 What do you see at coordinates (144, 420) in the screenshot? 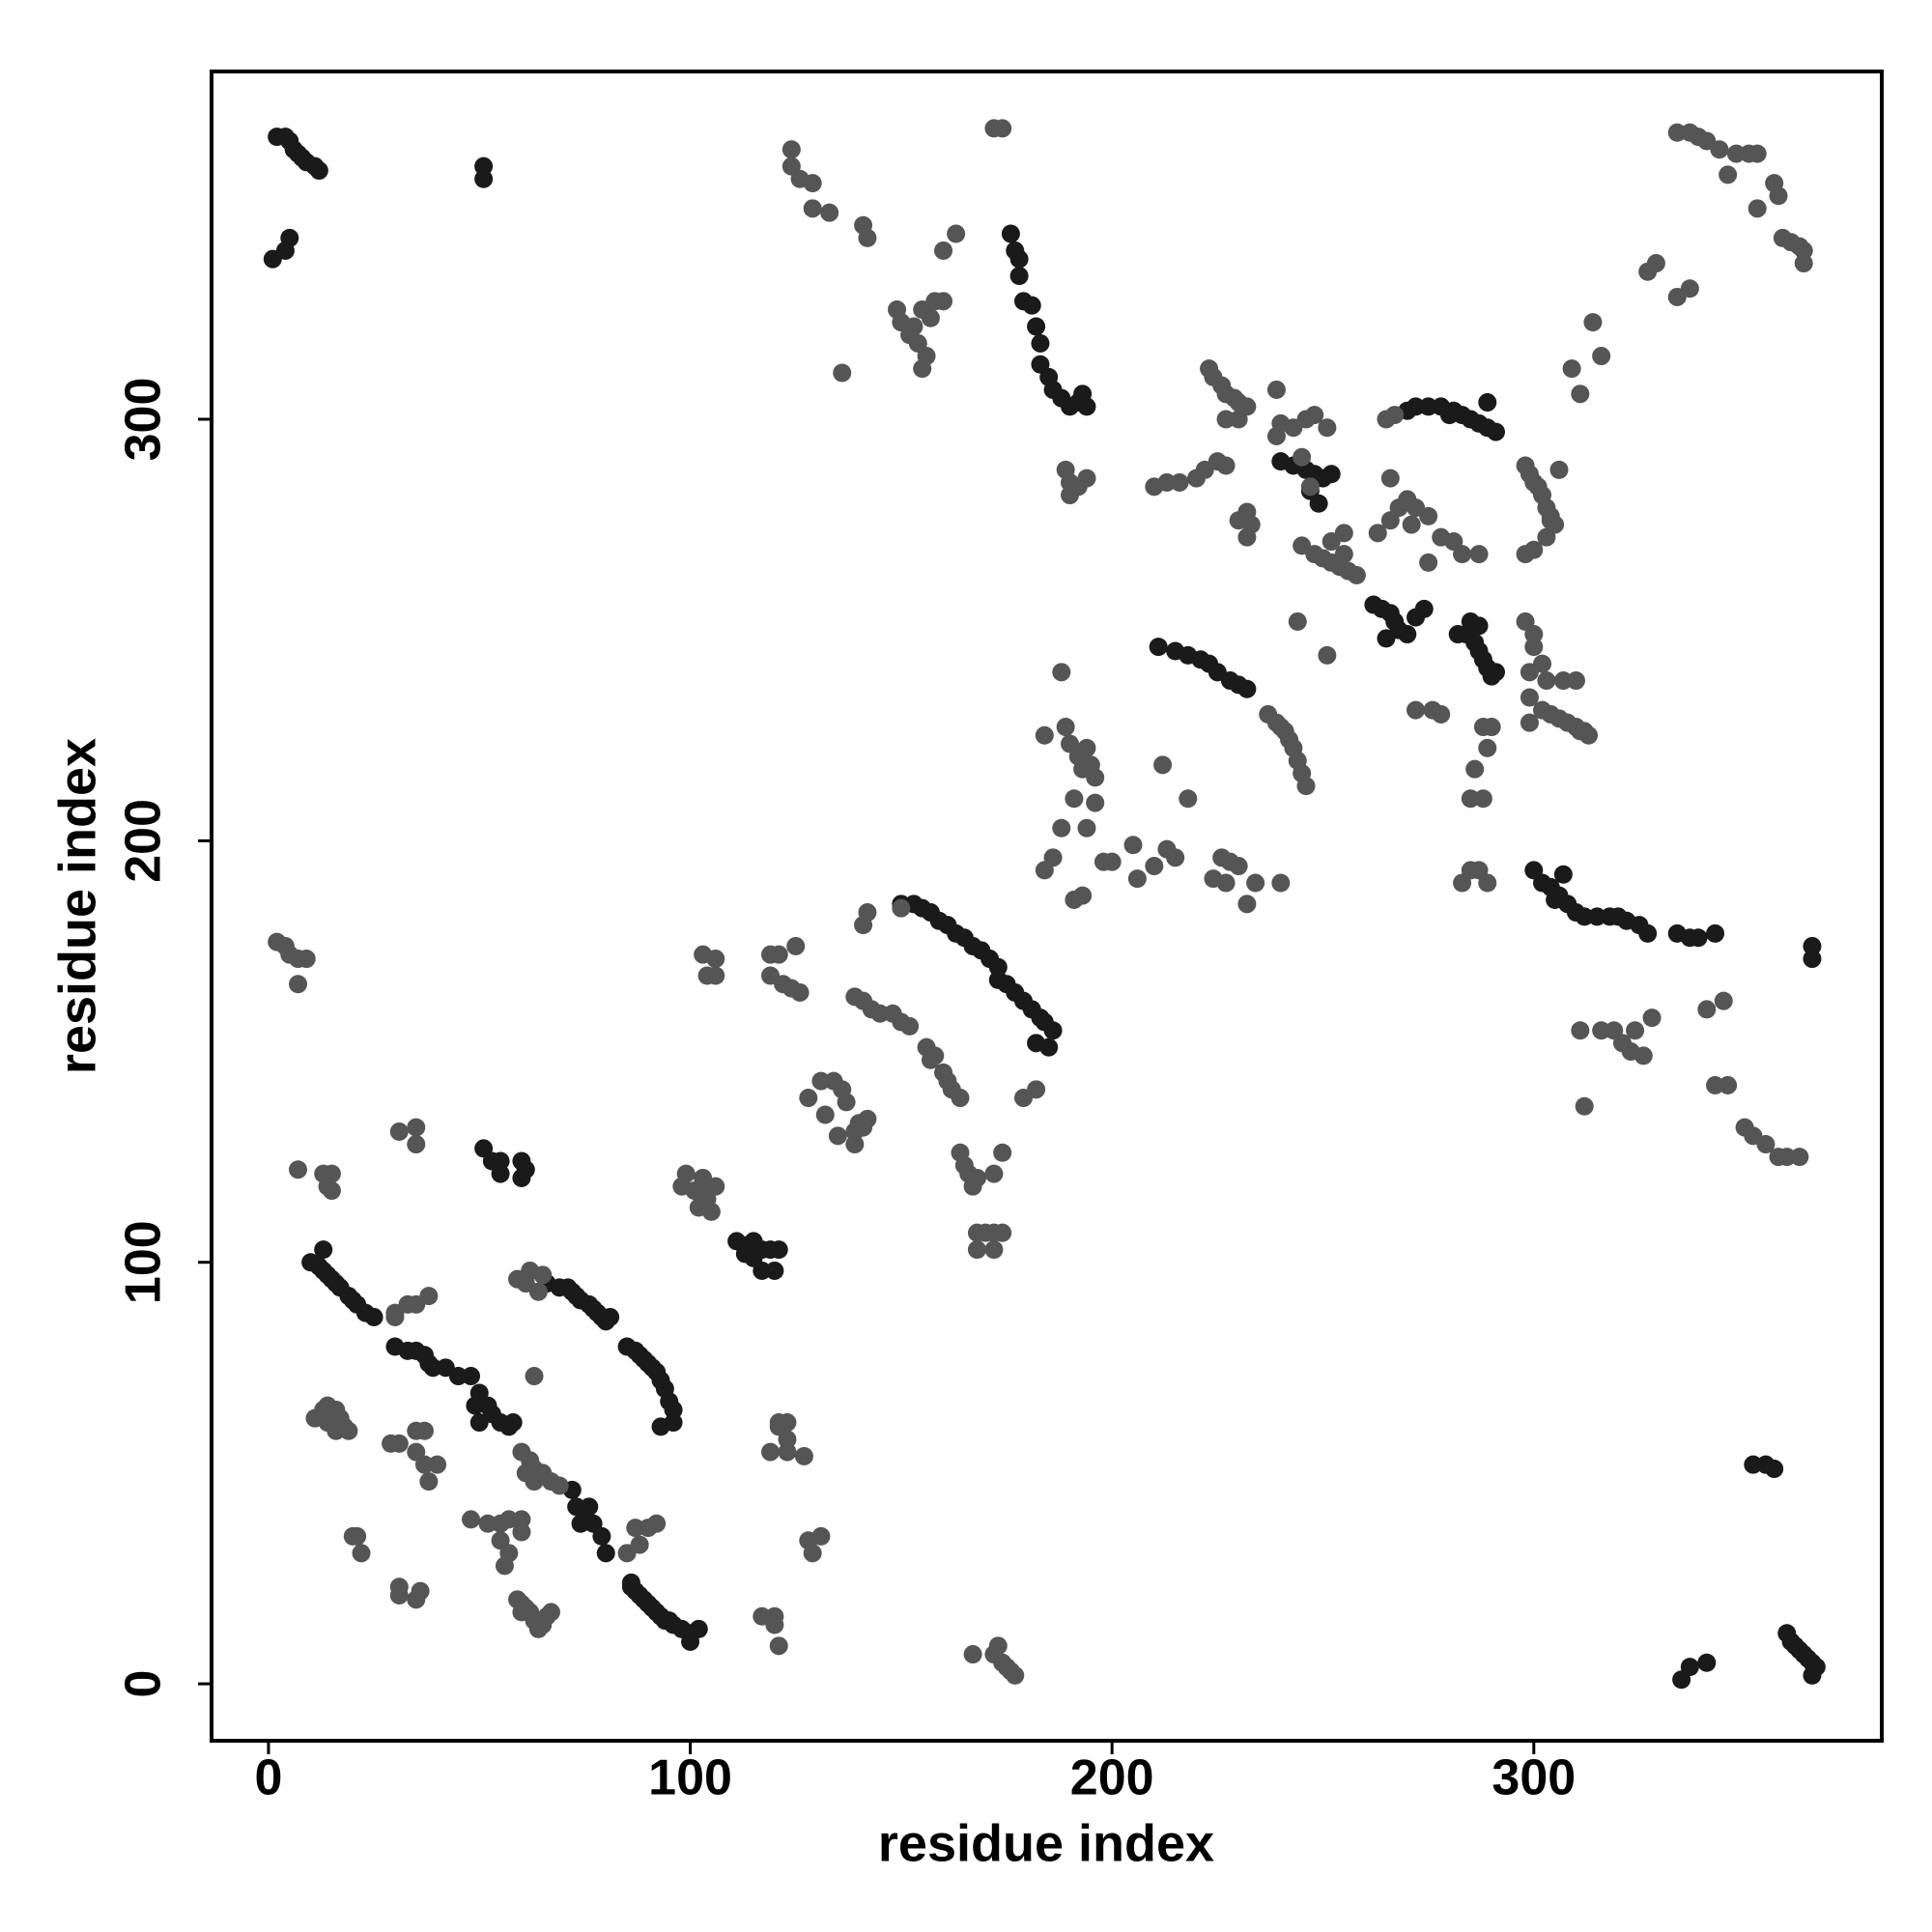
I see `y-tick-label: 300` at bounding box center [144, 420].